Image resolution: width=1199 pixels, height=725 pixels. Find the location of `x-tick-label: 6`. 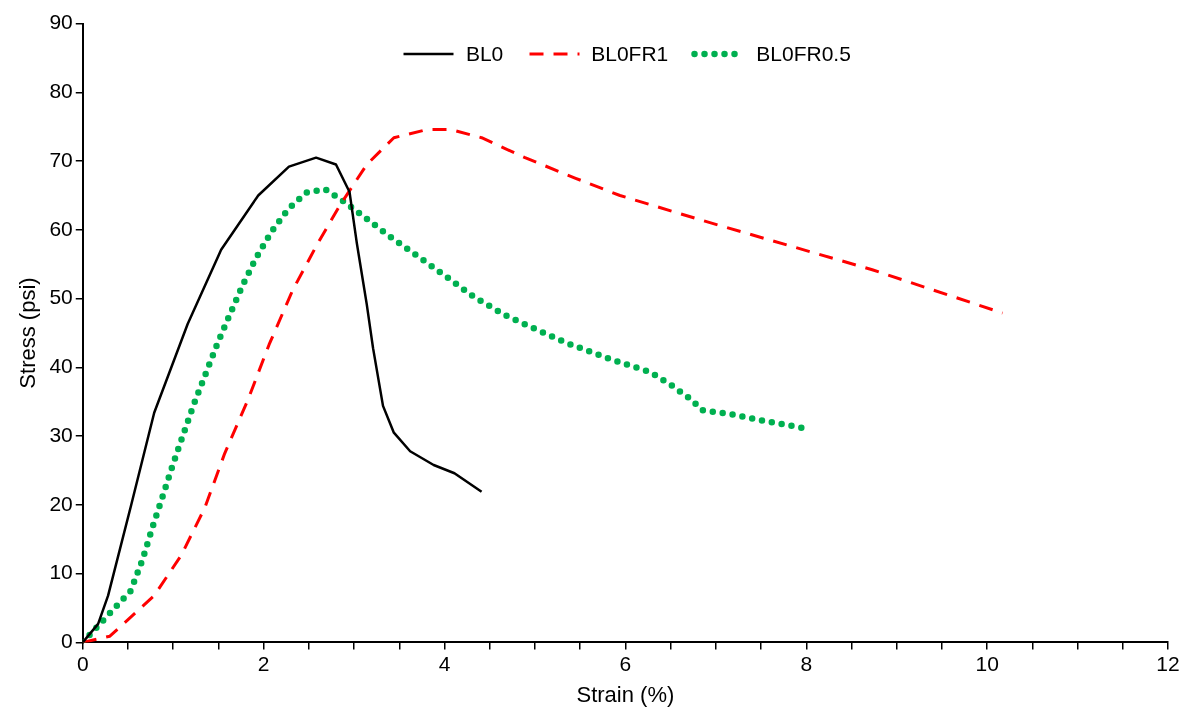

x-tick-label: 6 is located at coordinates (625, 663).